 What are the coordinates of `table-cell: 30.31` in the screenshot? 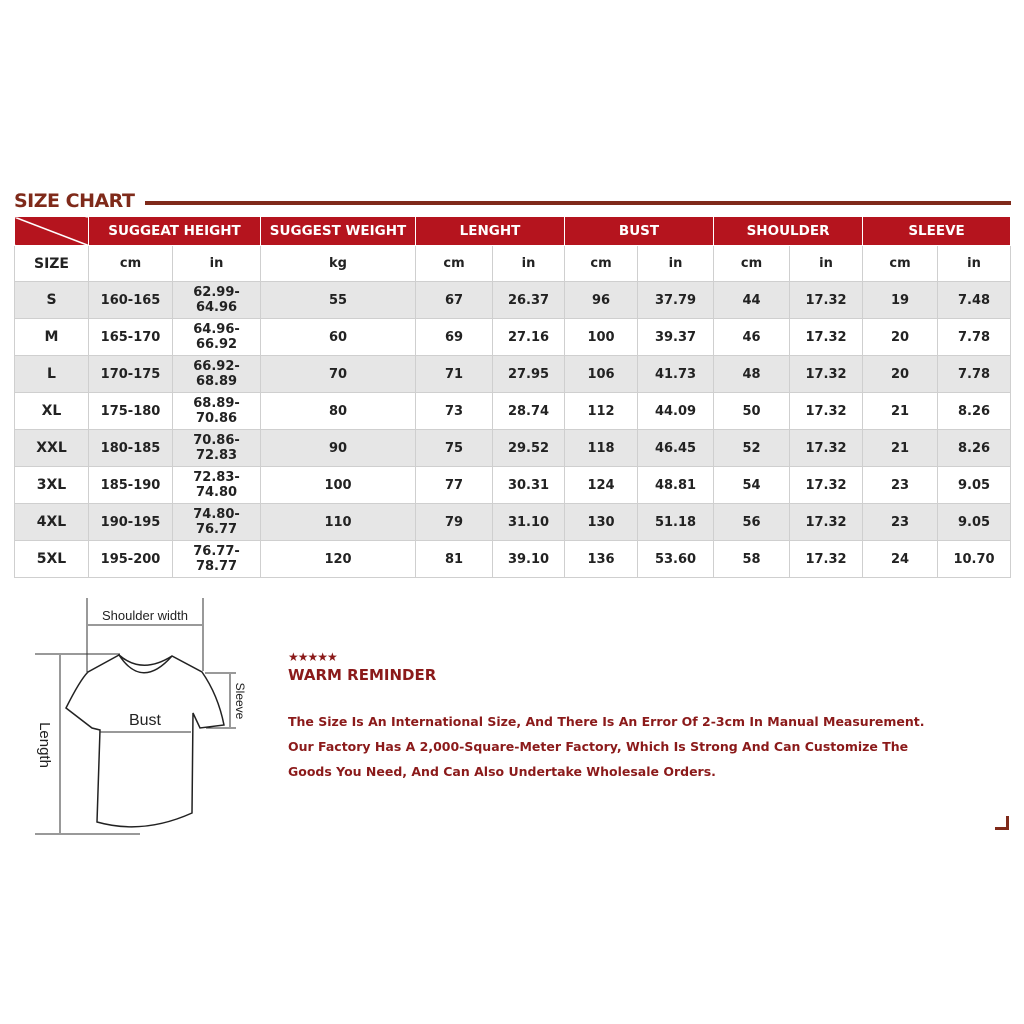 It's located at (529, 485).